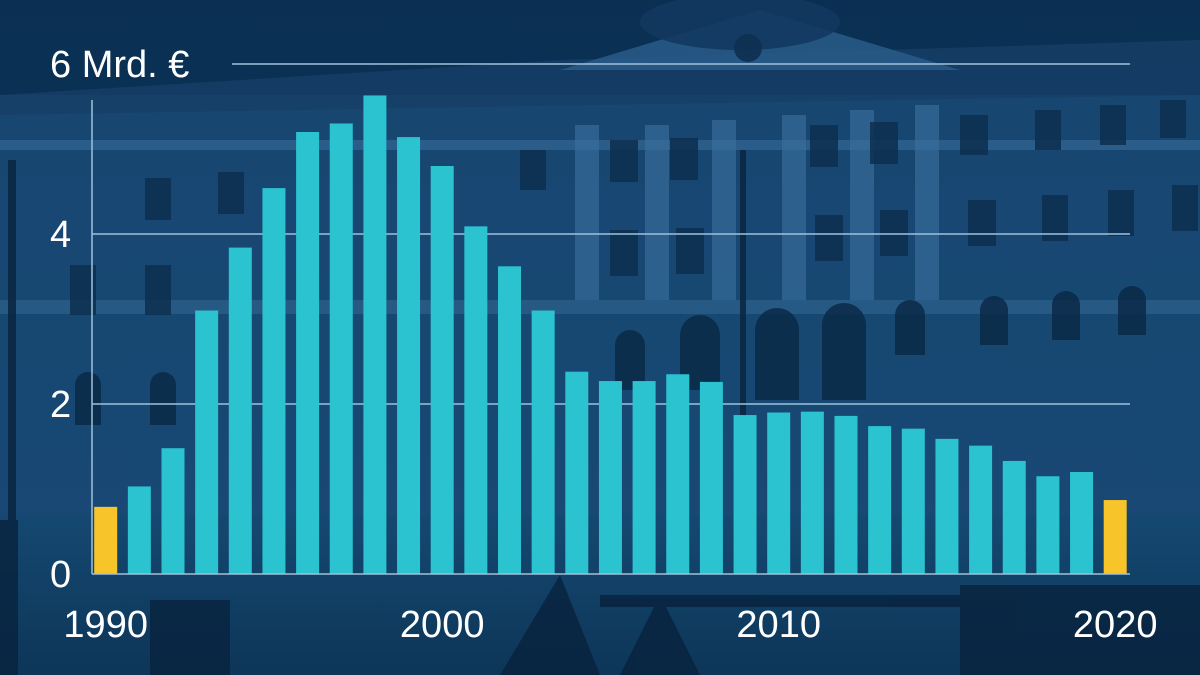 The image size is (1200, 675). What do you see at coordinates (947, 506) in the screenshot?
I see `bar-2015` at bounding box center [947, 506].